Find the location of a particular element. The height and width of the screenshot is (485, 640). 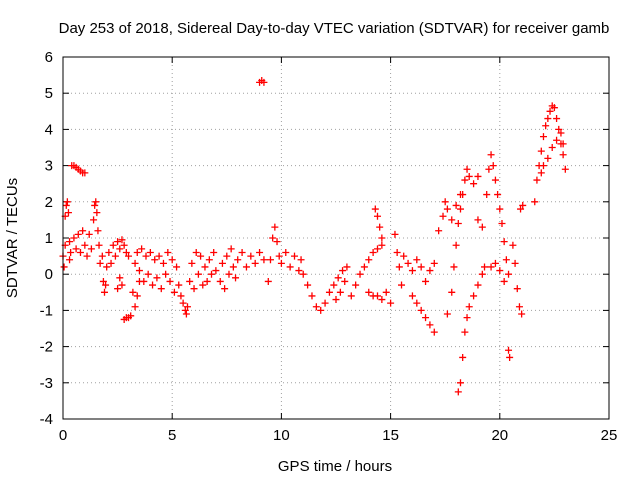

y-tick-label: -3 is located at coordinates (46, 383).